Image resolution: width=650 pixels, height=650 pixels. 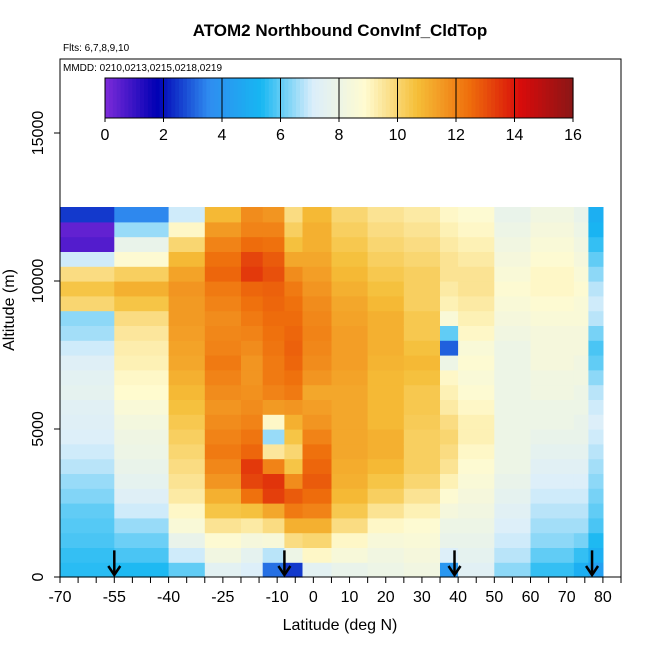 I want to click on colorbar-tick-label: 16, so click(x=573, y=135).